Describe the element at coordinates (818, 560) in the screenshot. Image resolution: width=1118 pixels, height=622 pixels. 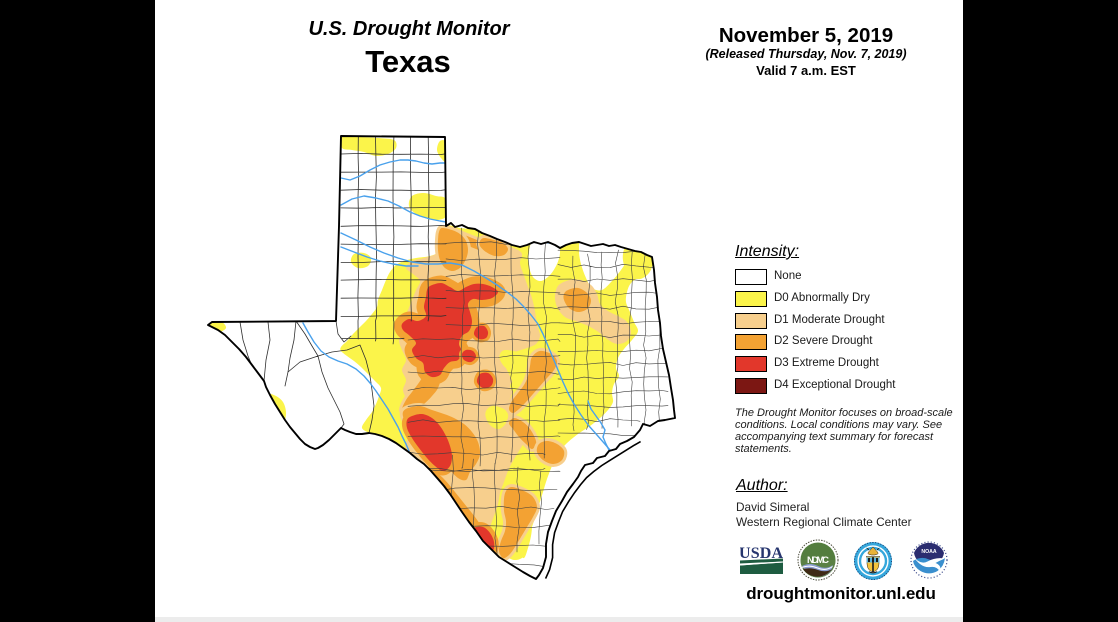
I see `svg-text: NDMC` at that location.